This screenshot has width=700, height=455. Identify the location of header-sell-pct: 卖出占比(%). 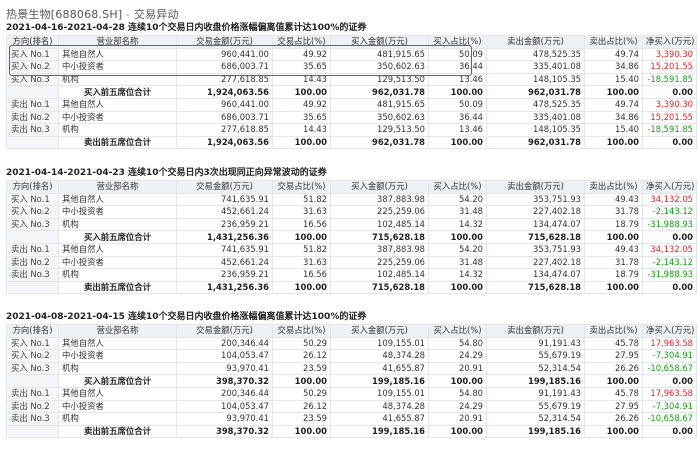
(613, 187).